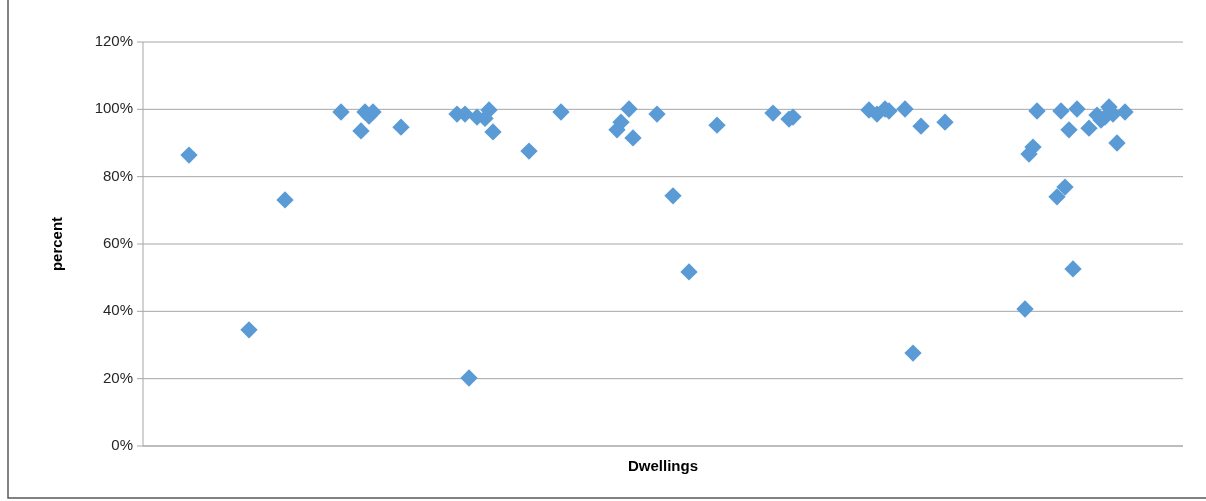 This screenshot has width=1206, height=501. What do you see at coordinates (117, 377) in the screenshot?
I see `y-tick-label: 20%` at bounding box center [117, 377].